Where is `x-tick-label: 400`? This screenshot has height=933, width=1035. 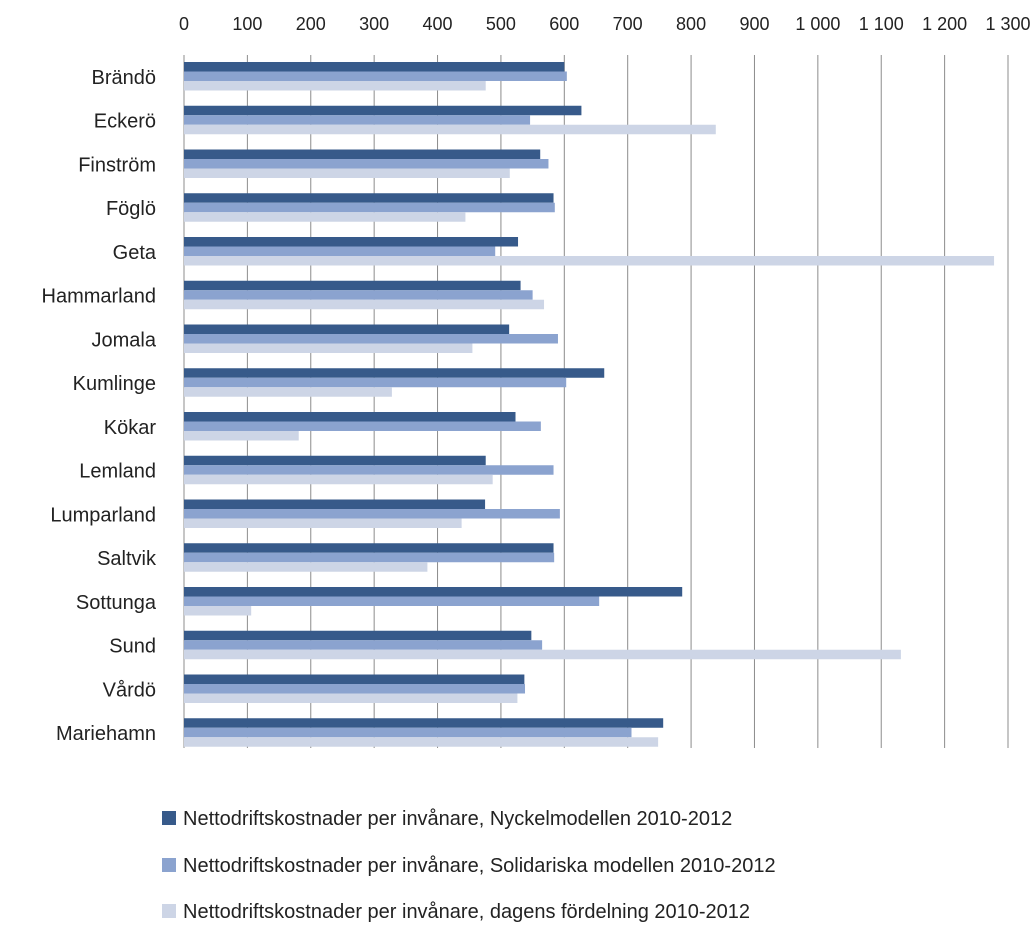
x-tick-label: 400 is located at coordinates (438, 24).